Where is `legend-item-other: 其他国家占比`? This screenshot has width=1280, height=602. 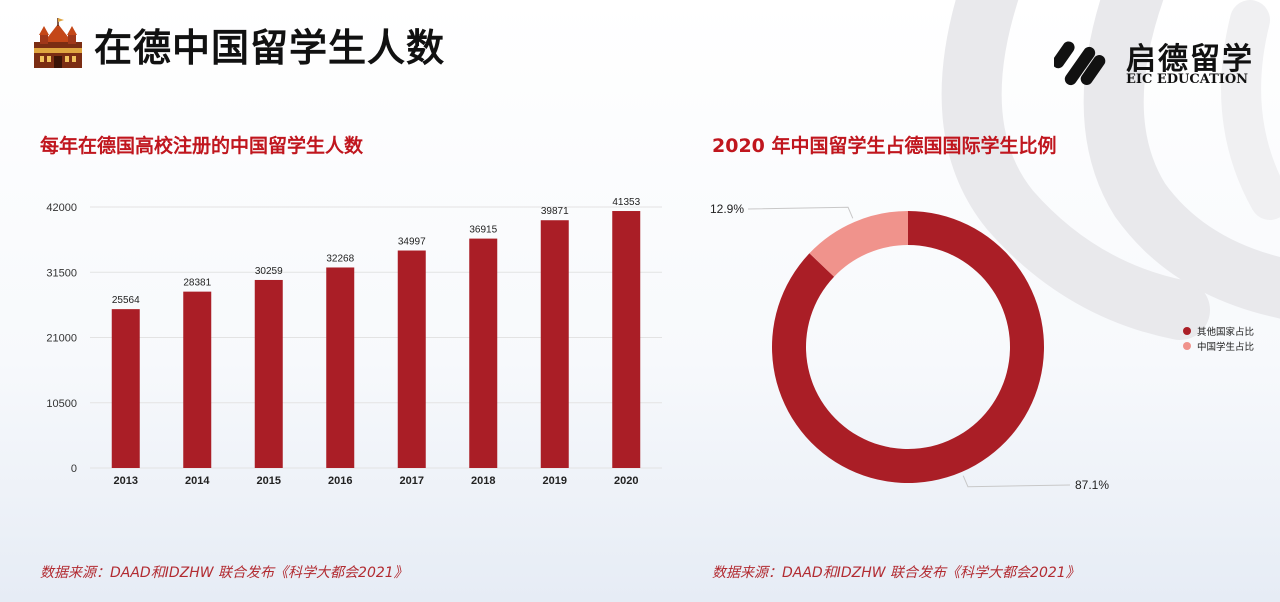
legend-item-other: 其他国家占比 is located at coordinates (1218, 330).